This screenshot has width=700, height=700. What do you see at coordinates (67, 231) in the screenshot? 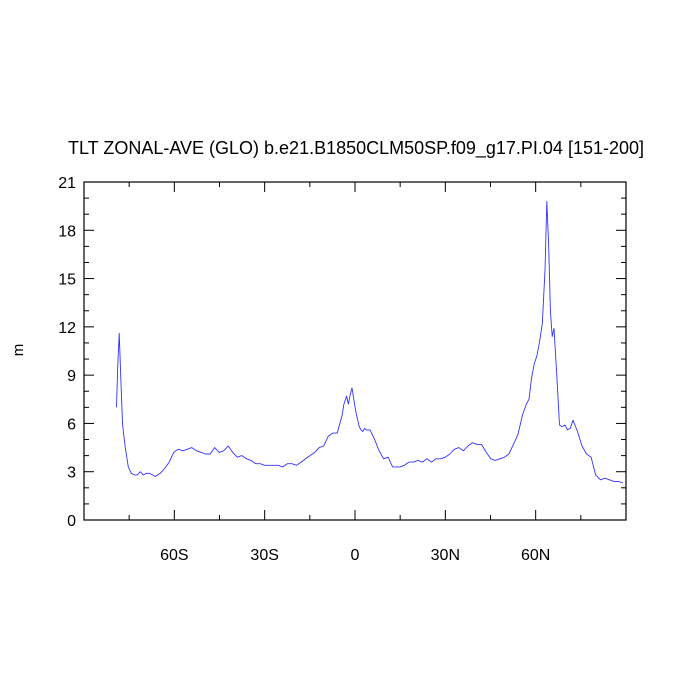
I see `y-tick-label: 18` at bounding box center [67, 231].